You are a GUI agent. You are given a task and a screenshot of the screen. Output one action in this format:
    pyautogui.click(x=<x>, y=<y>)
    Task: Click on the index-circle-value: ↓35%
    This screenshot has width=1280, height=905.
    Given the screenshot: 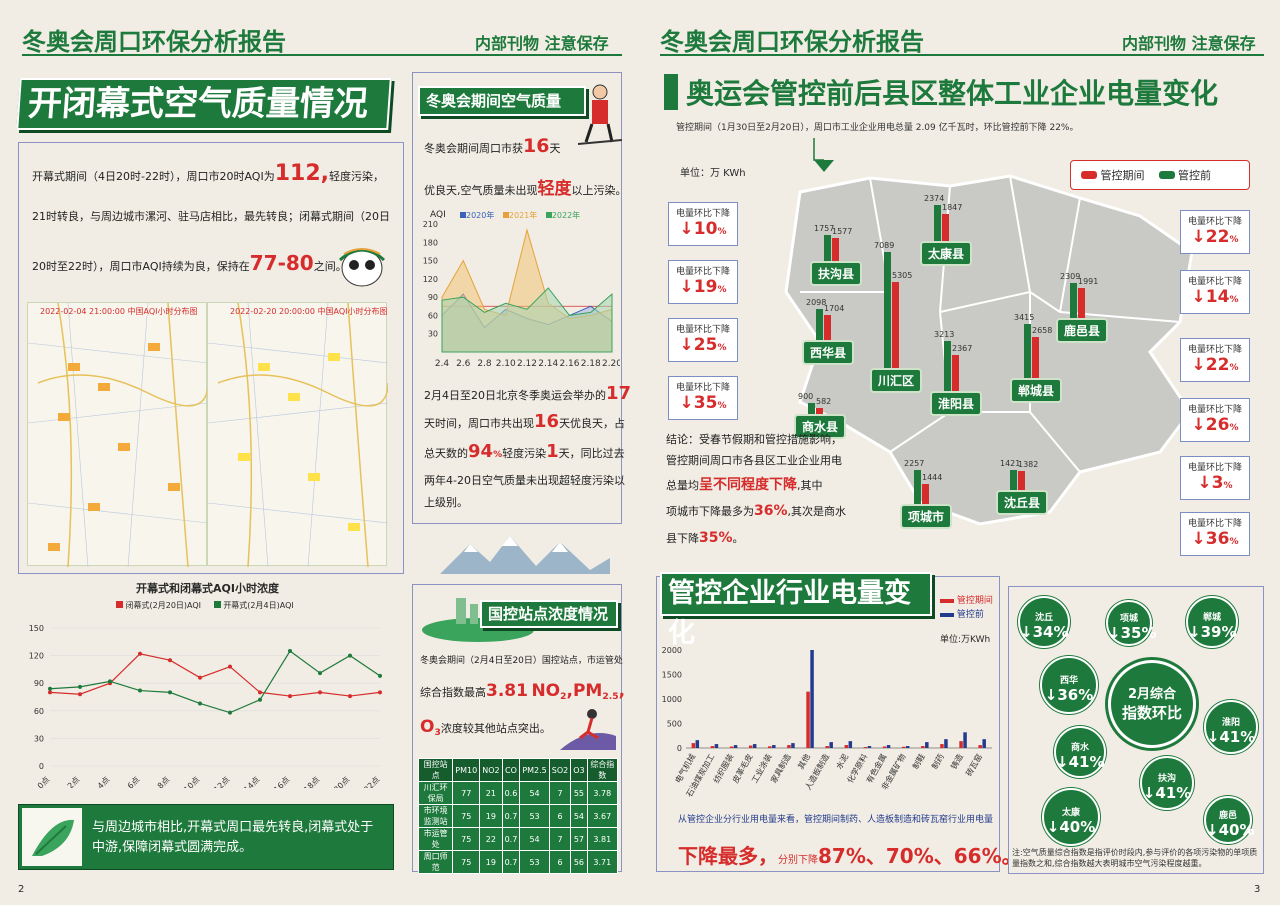 What is the action you would take?
    pyautogui.click(x=1132, y=633)
    